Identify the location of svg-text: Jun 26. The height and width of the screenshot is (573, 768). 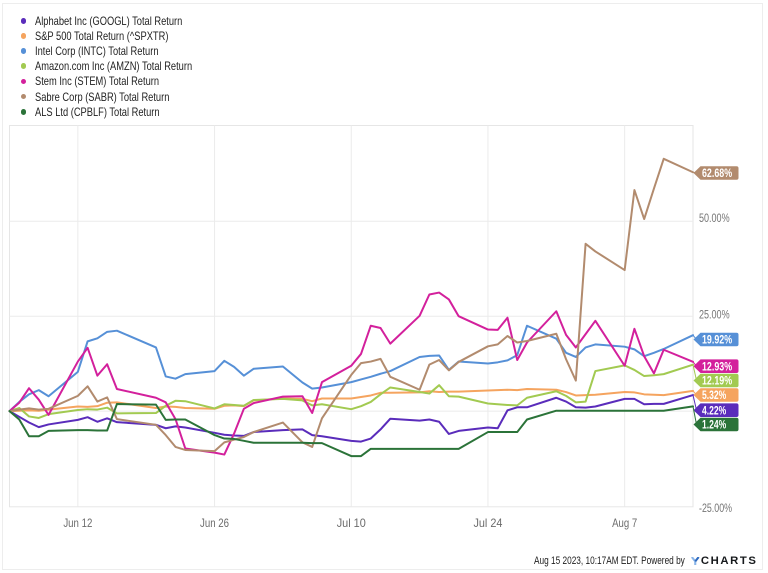
(214, 523).